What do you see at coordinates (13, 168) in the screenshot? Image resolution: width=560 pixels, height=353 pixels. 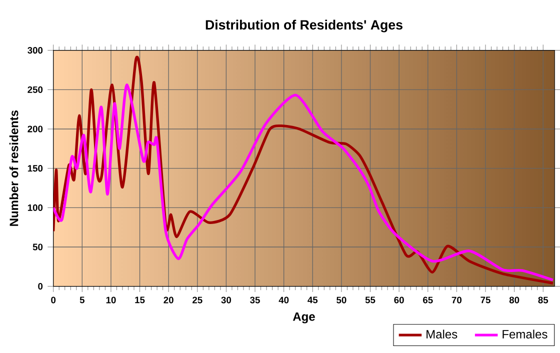 I see `y-axis-title: Number of residents` at bounding box center [13, 168].